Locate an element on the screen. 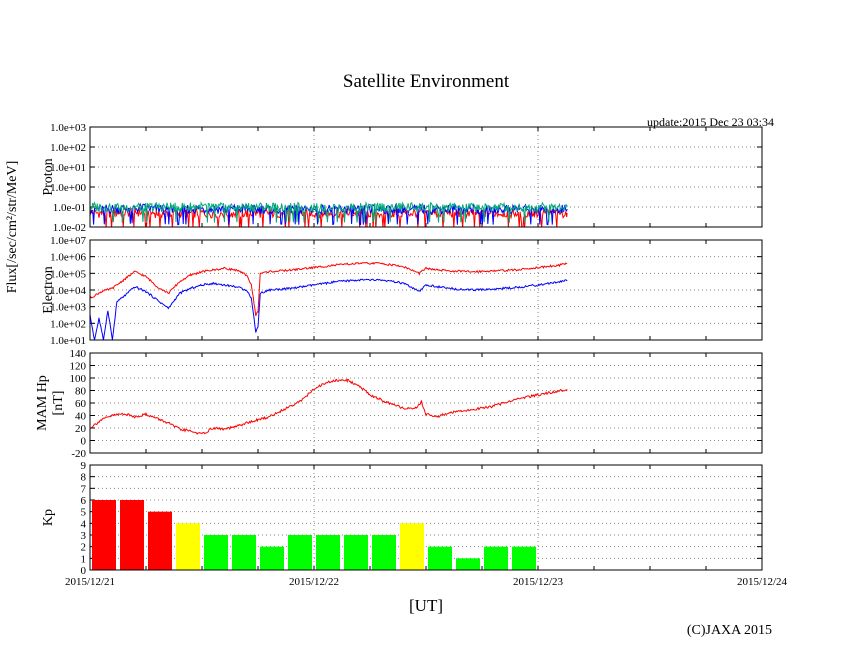  series-line-proton-green is located at coordinates (329, 211).